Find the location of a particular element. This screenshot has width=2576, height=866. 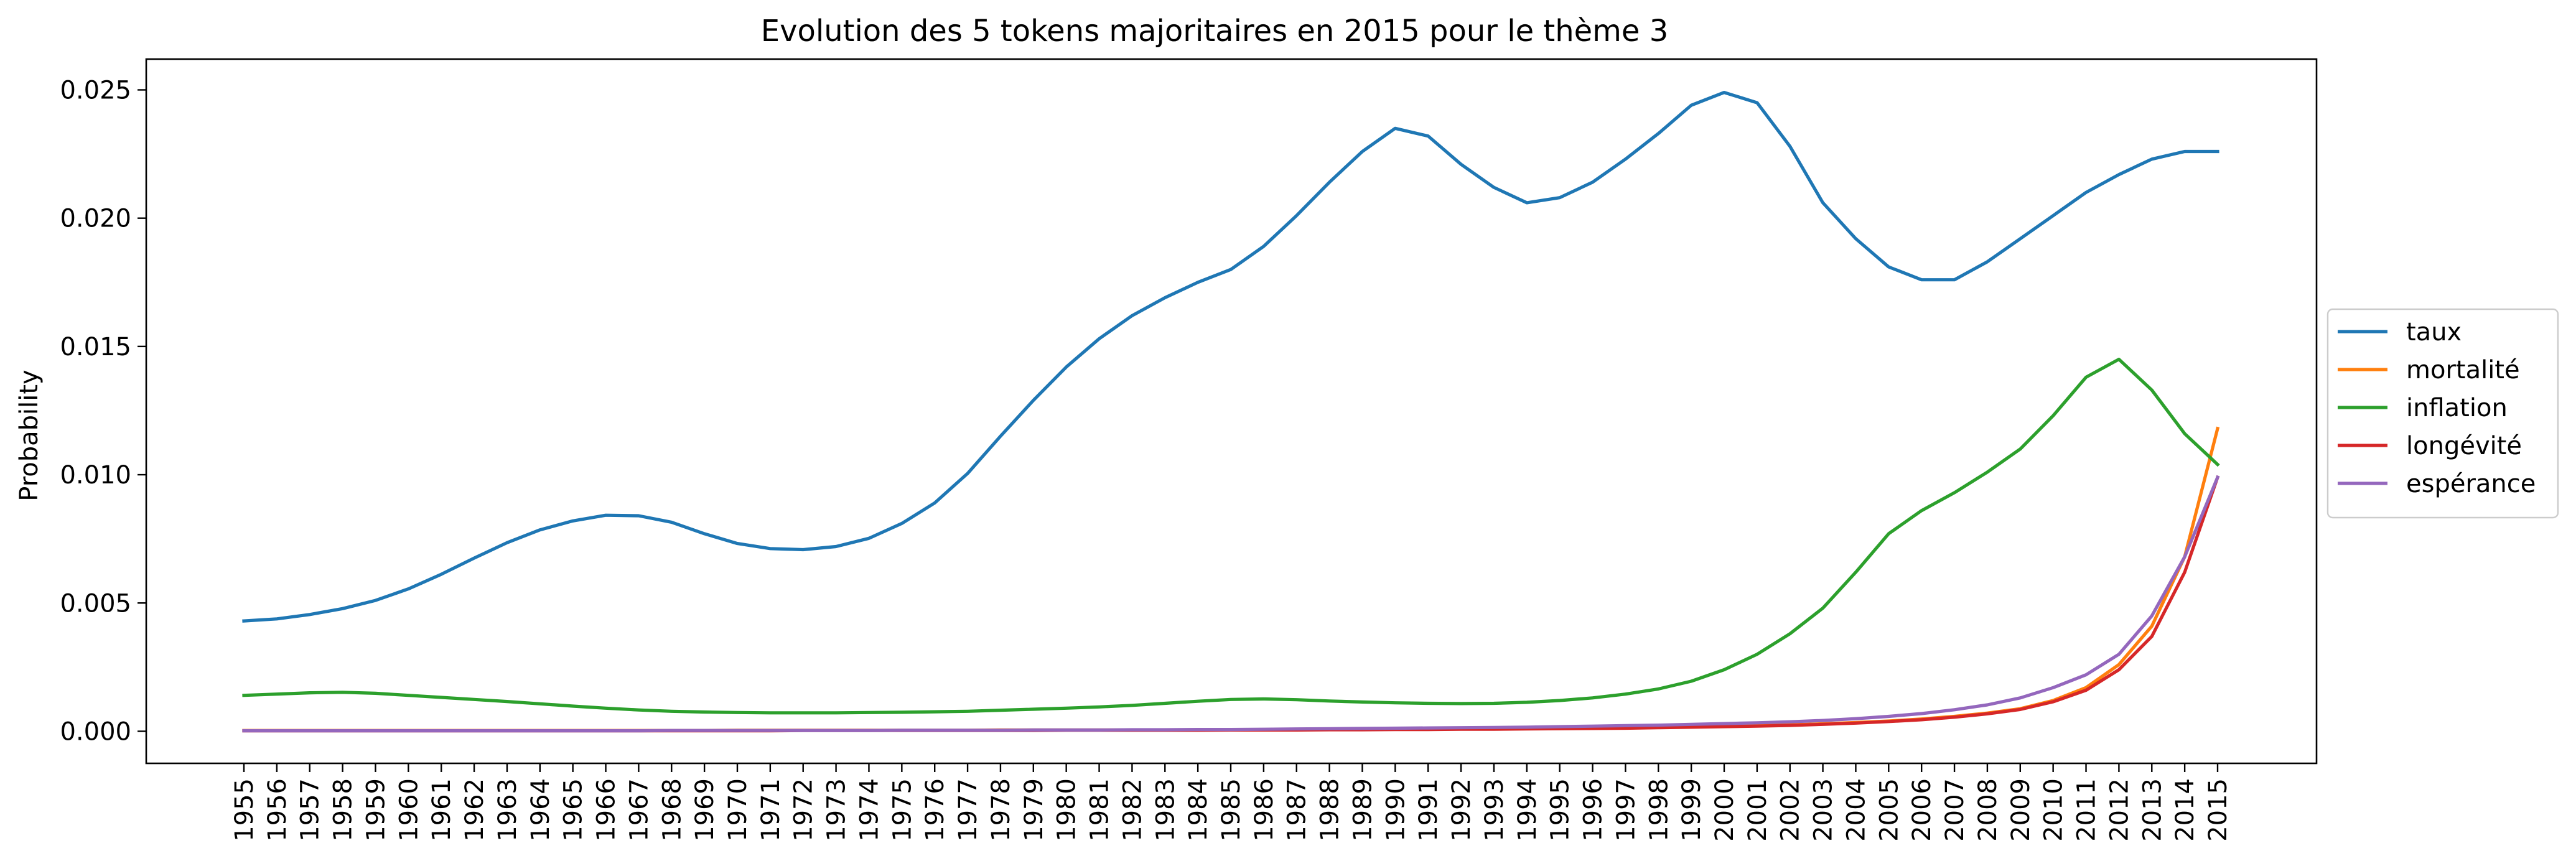

y-tick-label: 0.005 is located at coordinates (95, 603).